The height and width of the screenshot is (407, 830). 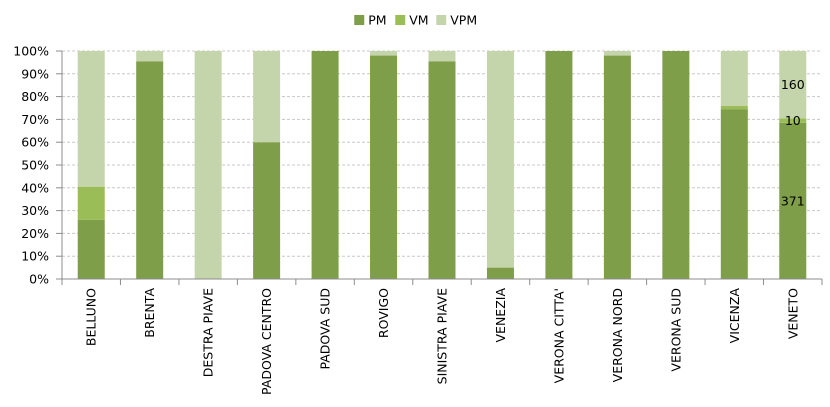 I want to click on x-tick-label-destra-piave: DESTRA PIAVE, so click(x=208, y=332).